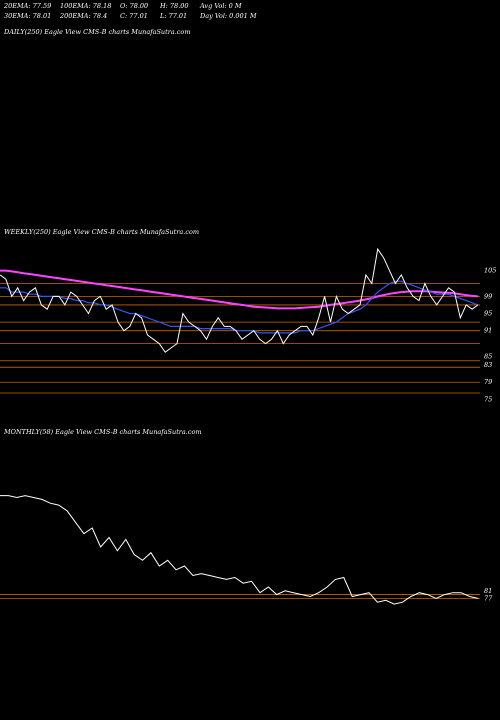 This screenshot has height=720, width=500. What do you see at coordinates (488, 598) in the screenshot?
I see `monthly-axis-label: 77` at bounding box center [488, 598].